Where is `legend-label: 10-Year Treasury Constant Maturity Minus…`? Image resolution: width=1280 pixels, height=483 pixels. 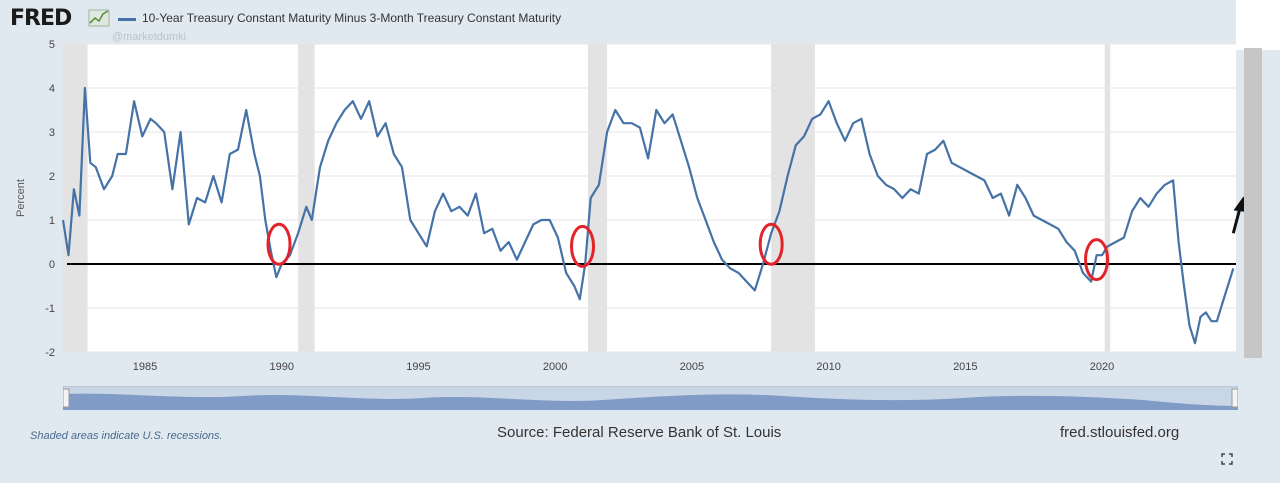
legend-label: 10-Year Treasury Constant Maturity Minus… is located at coordinates (352, 18).